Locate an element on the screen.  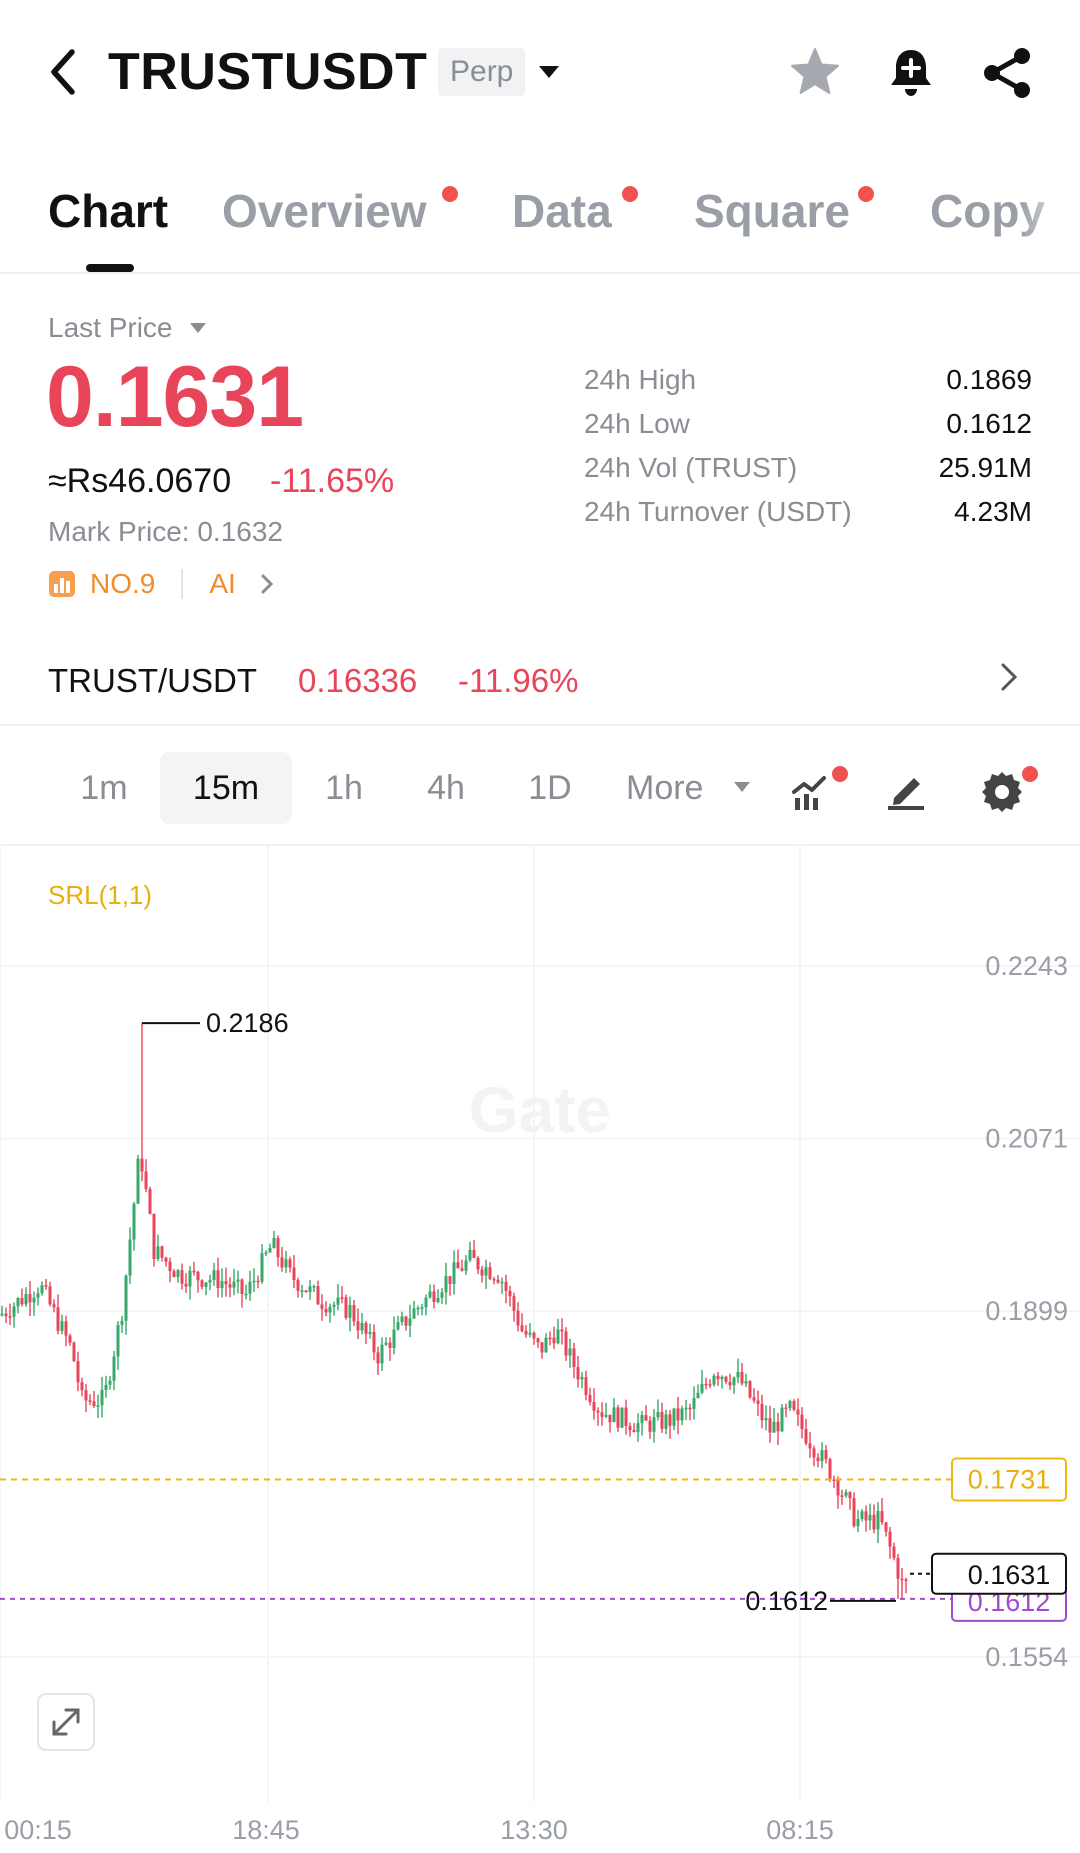
draw-pencil-icon is located at coordinates (906, 790).